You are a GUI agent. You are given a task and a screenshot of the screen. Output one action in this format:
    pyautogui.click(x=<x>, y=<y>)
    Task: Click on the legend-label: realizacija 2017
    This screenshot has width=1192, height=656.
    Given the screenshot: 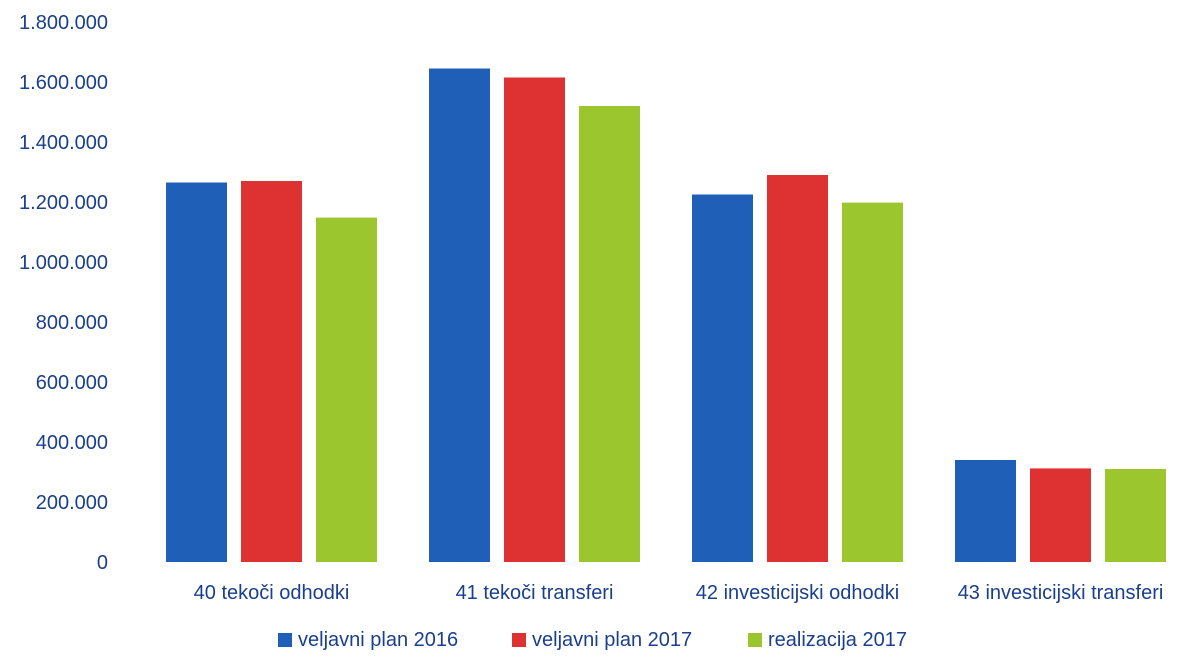 What is the action you would take?
    pyautogui.click(x=837, y=640)
    